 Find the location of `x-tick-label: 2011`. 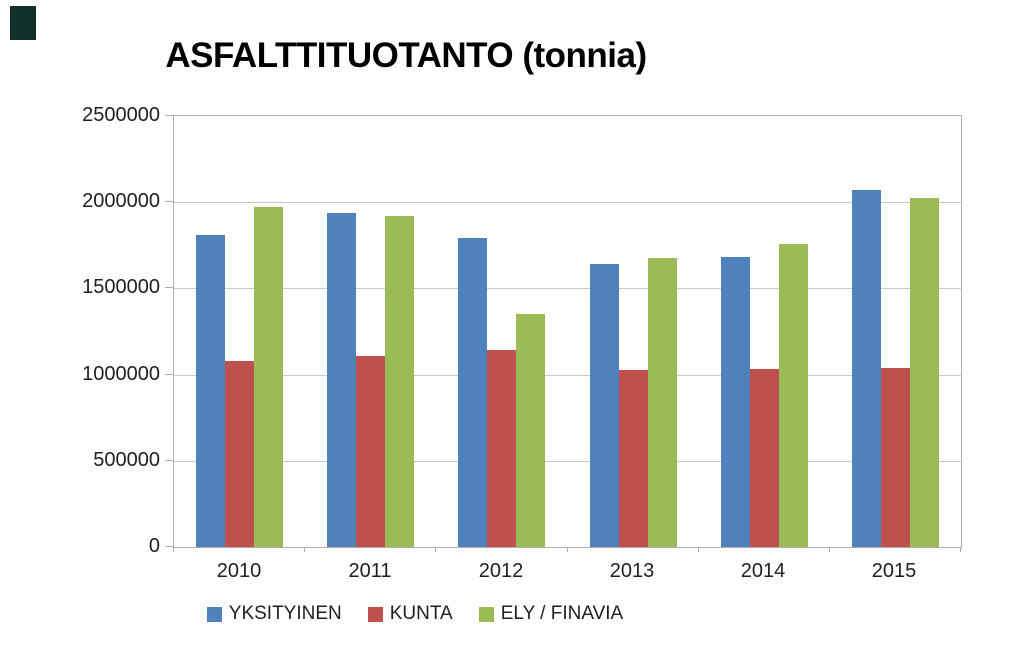

x-tick-label: 2011 is located at coordinates (370, 571).